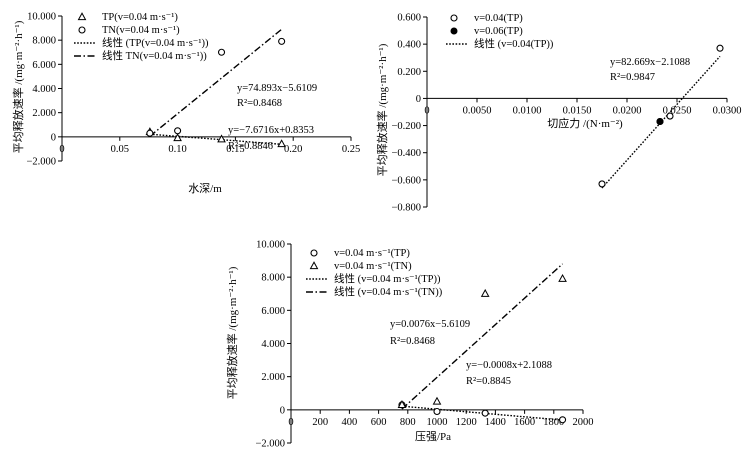  I want to click on chart1-x-tick-label: 0.05, so click(120, 149).